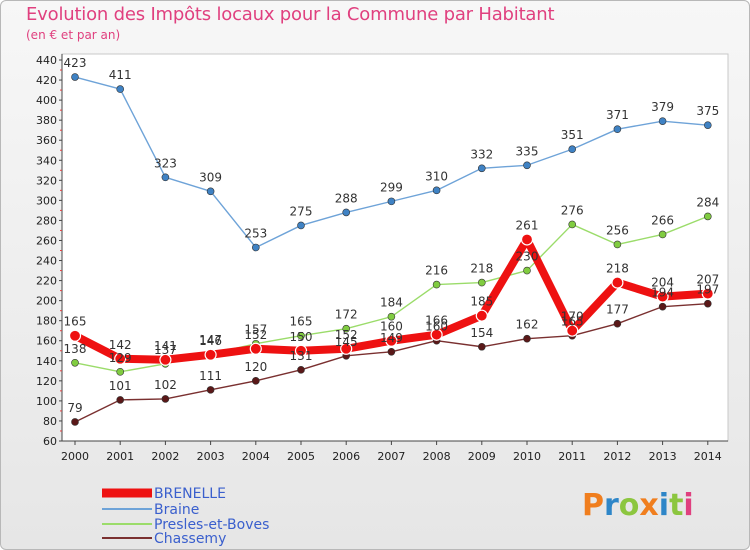 The image size is (750, 550). I want to click on data-label: 411, so click(120, 75).